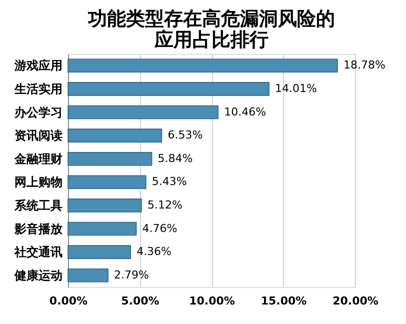 This screenshot has height=324, width=406. What do you see at coordinates (38, 182) in the screenshot?
I see `y-tick-label: 网上购物` at bounding box center [38, 182].